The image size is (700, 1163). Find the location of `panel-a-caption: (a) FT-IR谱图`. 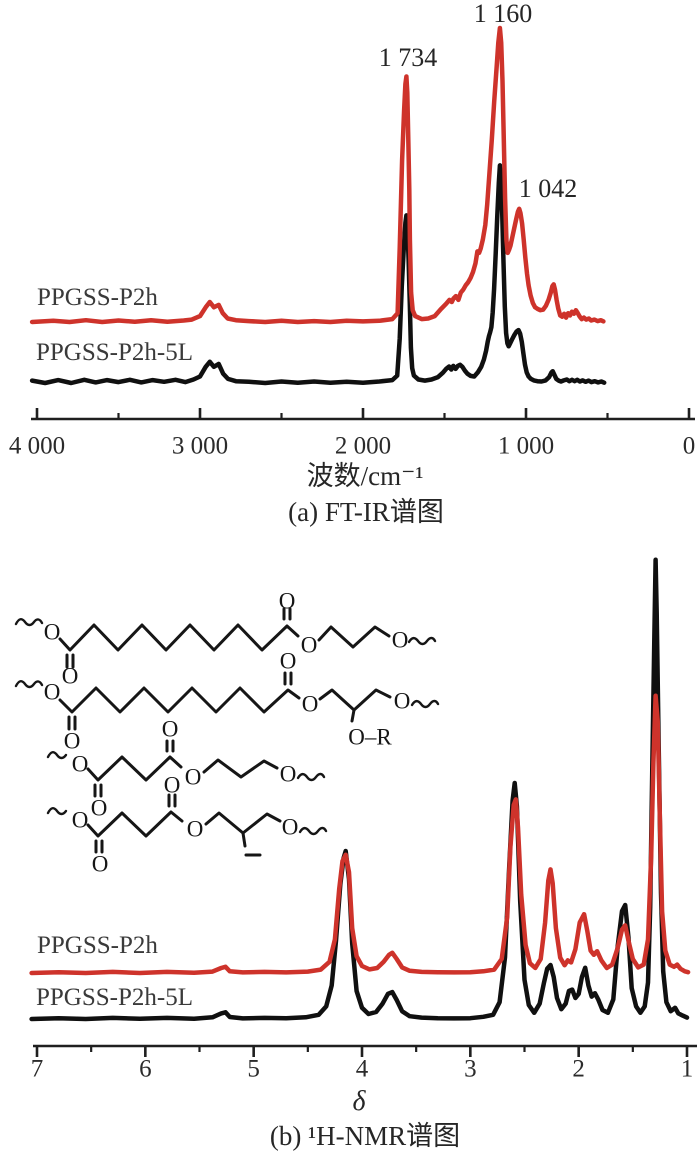

panel-a-caption: (a) FT-IR谱图 is located at coordinates (366, 512).